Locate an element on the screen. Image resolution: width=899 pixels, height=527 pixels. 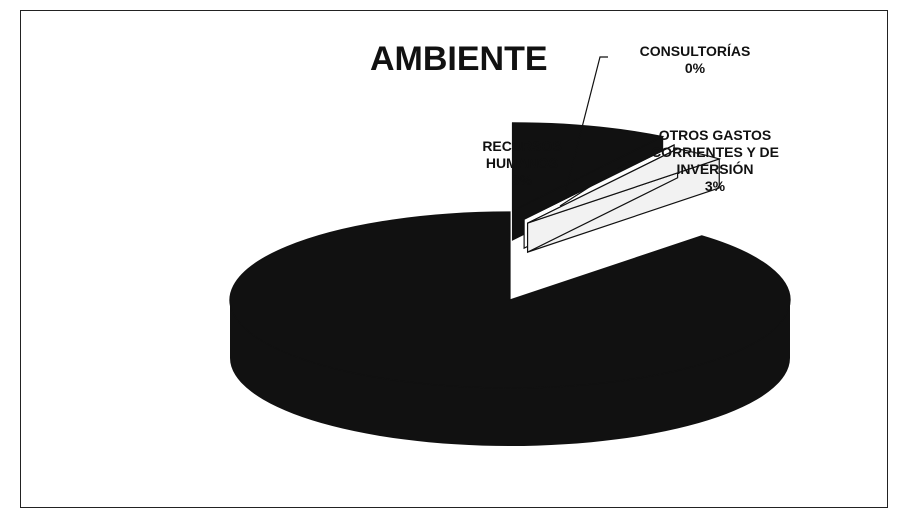
category-label: RECURSOS HUMANOS is located at coordinates (522, 154).